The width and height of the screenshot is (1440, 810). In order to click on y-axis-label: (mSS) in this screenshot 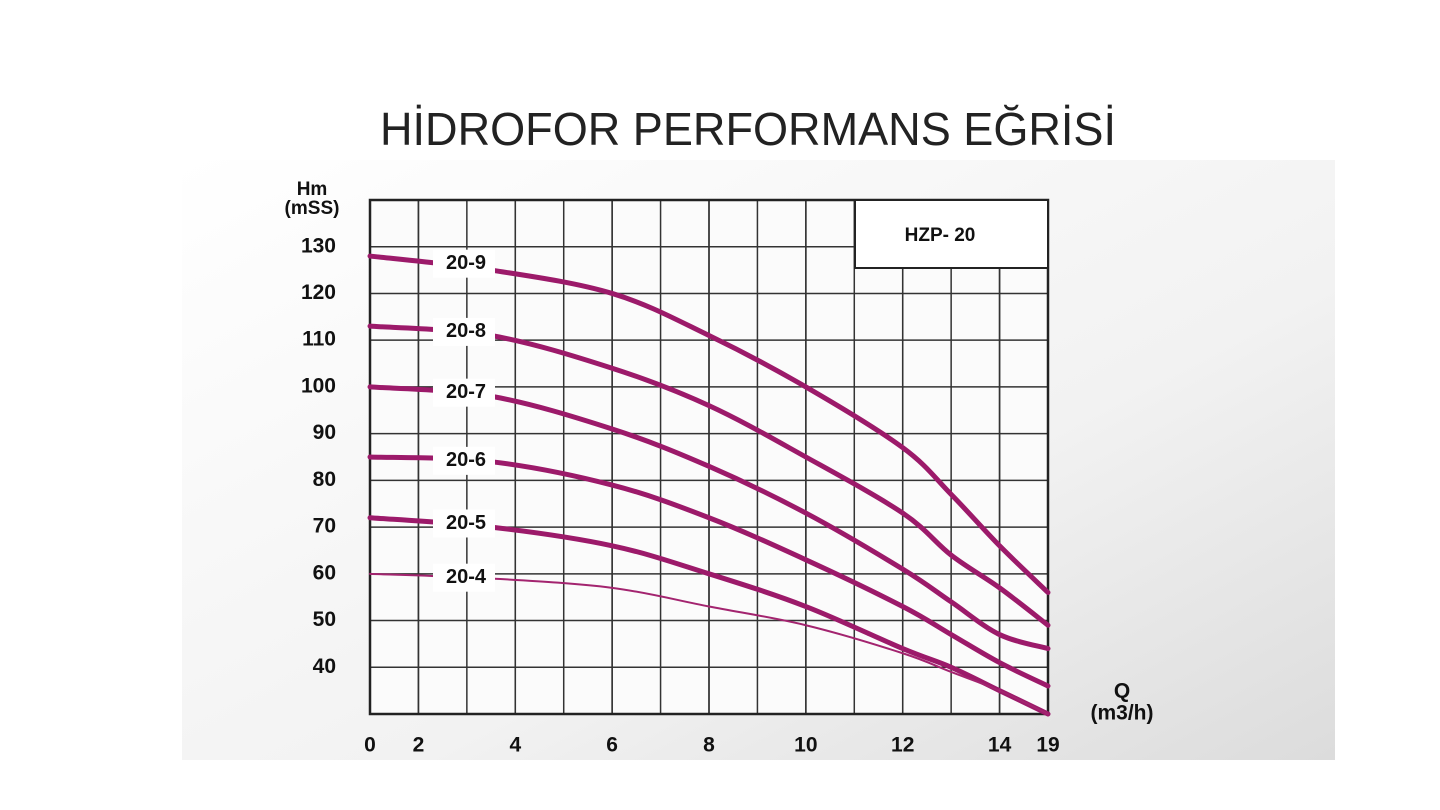, I will do `click(312, 208)`.